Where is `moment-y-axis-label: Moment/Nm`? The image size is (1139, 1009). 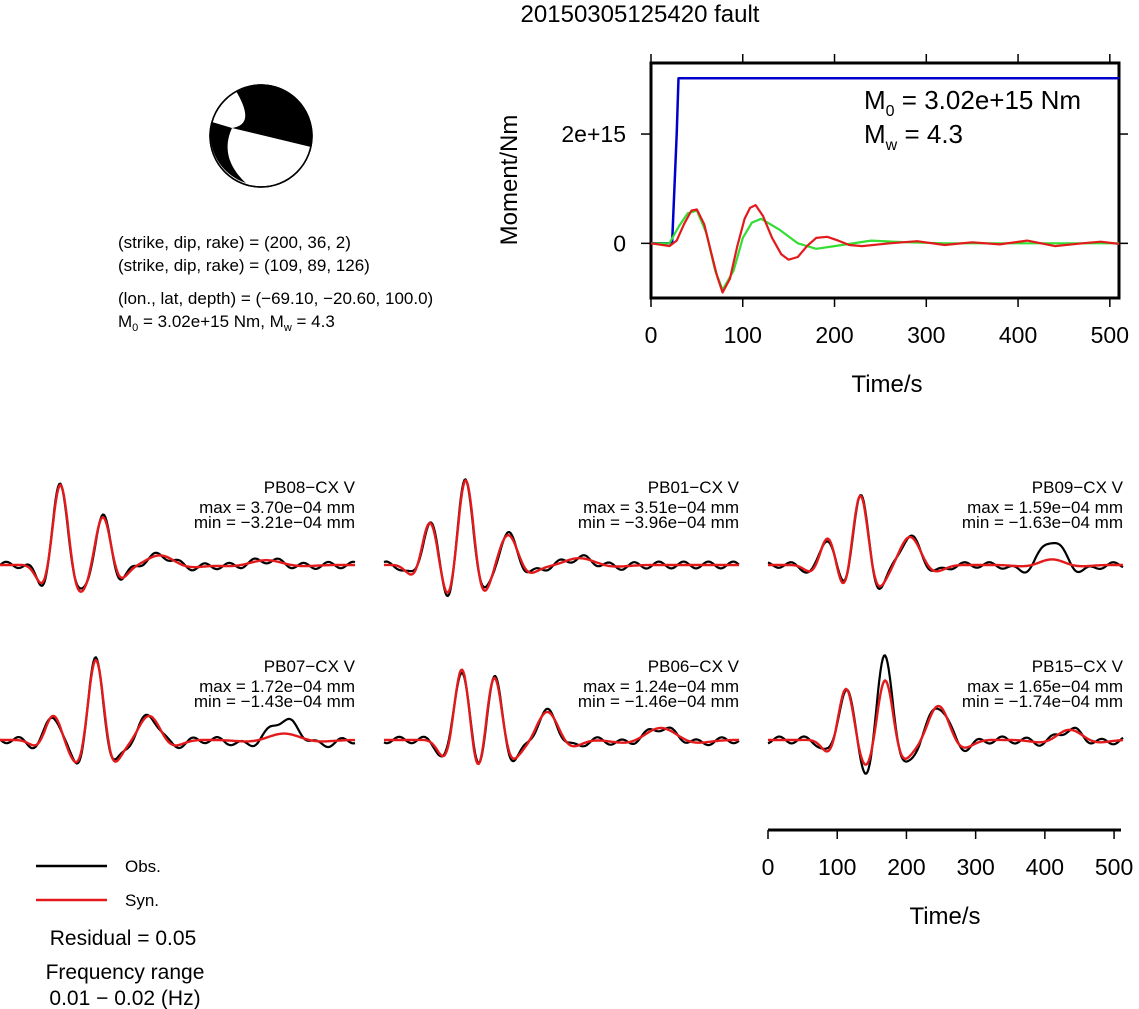 moment-y-axis-label: Moment/Nm is located at coordinates (509, 180).